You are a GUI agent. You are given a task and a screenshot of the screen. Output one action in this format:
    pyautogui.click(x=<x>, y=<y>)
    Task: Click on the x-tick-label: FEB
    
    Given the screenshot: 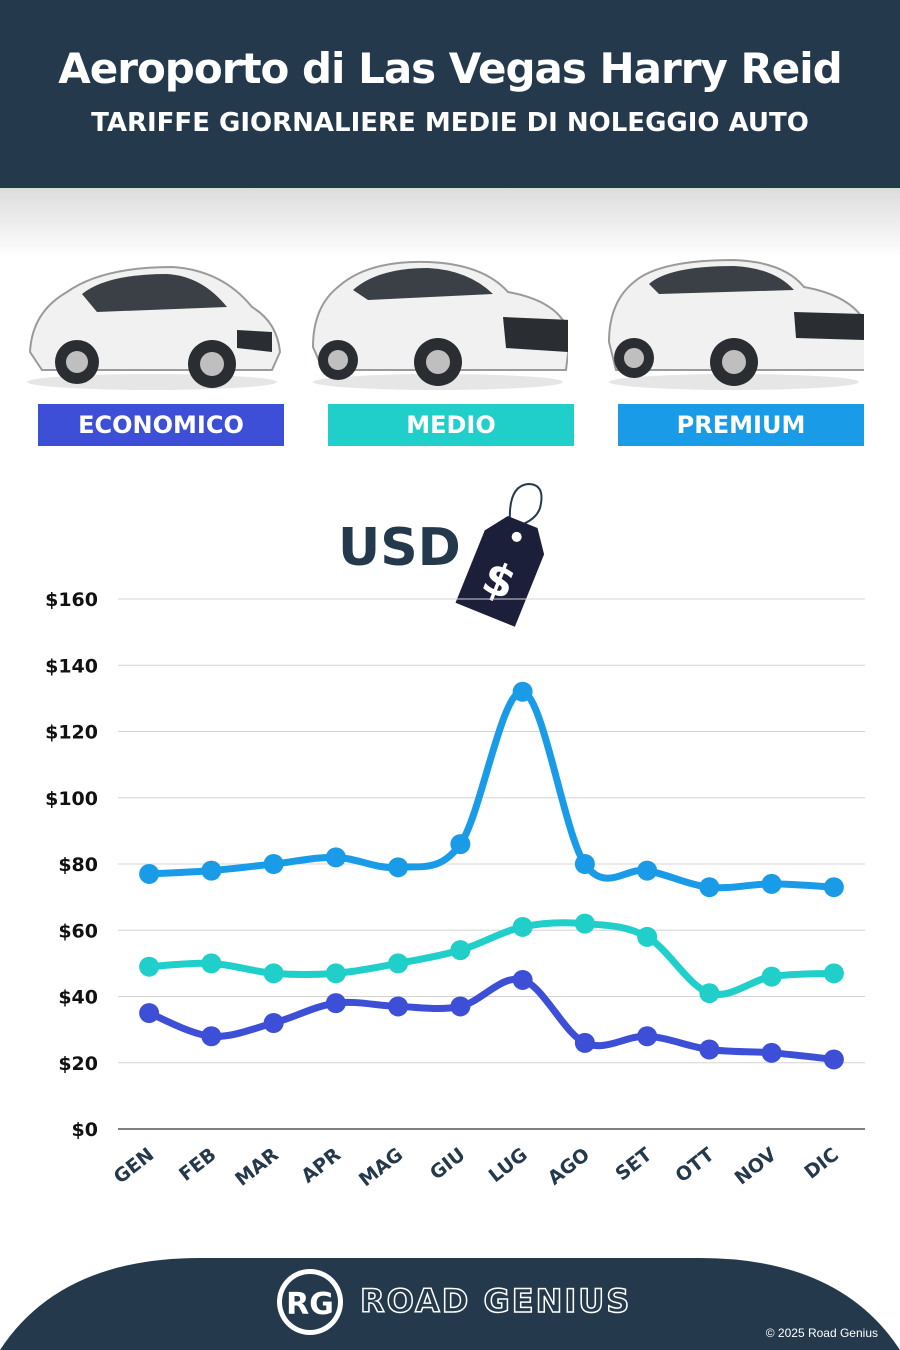 What is the action you would take?
    pyautogui.click(x=197, y=1165)
    